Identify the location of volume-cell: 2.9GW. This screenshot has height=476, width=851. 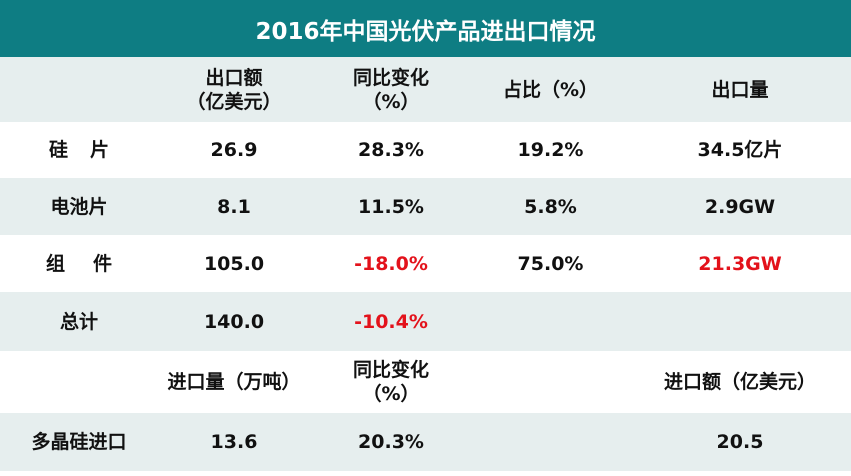
(740, 206).